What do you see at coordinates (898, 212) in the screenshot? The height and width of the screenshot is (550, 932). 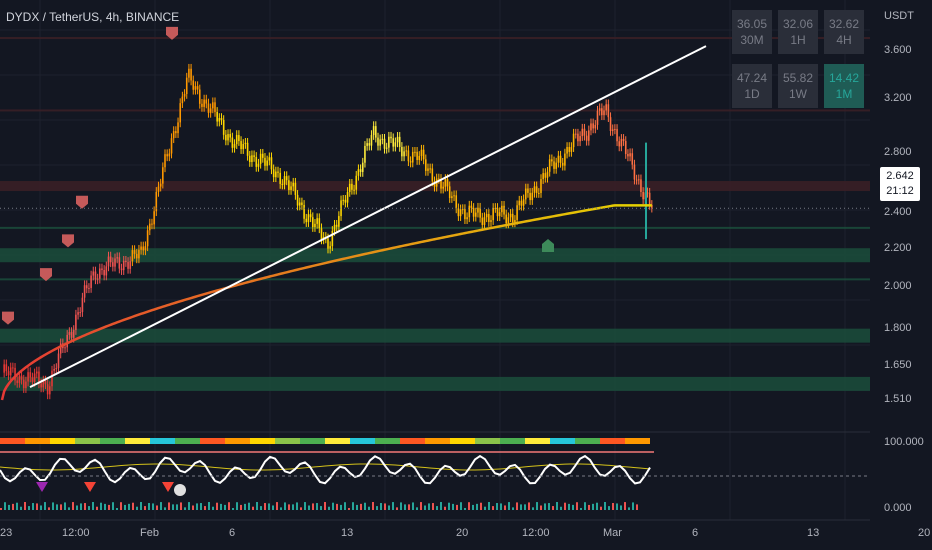 I see `price-tick: 2.400` at bounding box center [898, 212].